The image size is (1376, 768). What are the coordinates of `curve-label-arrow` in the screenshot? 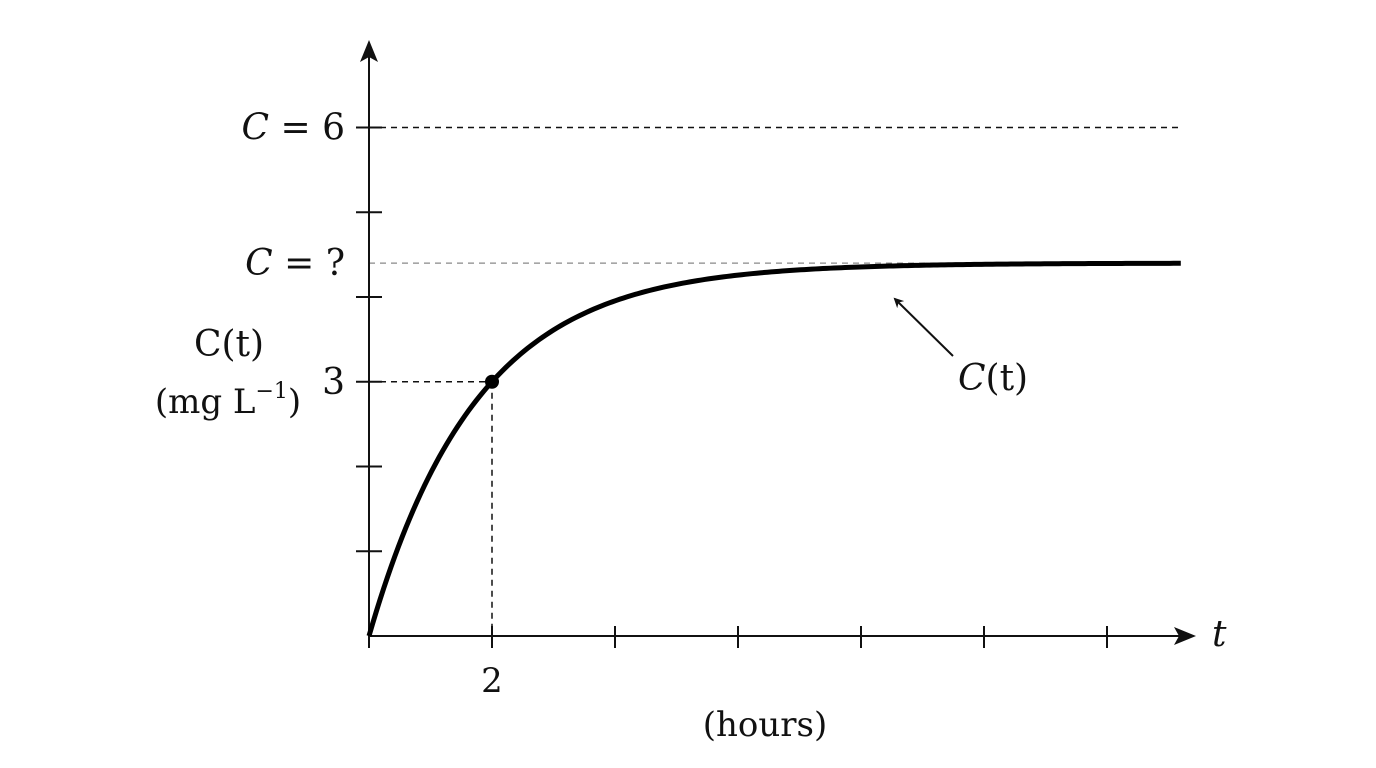 It's located at (923, 327).